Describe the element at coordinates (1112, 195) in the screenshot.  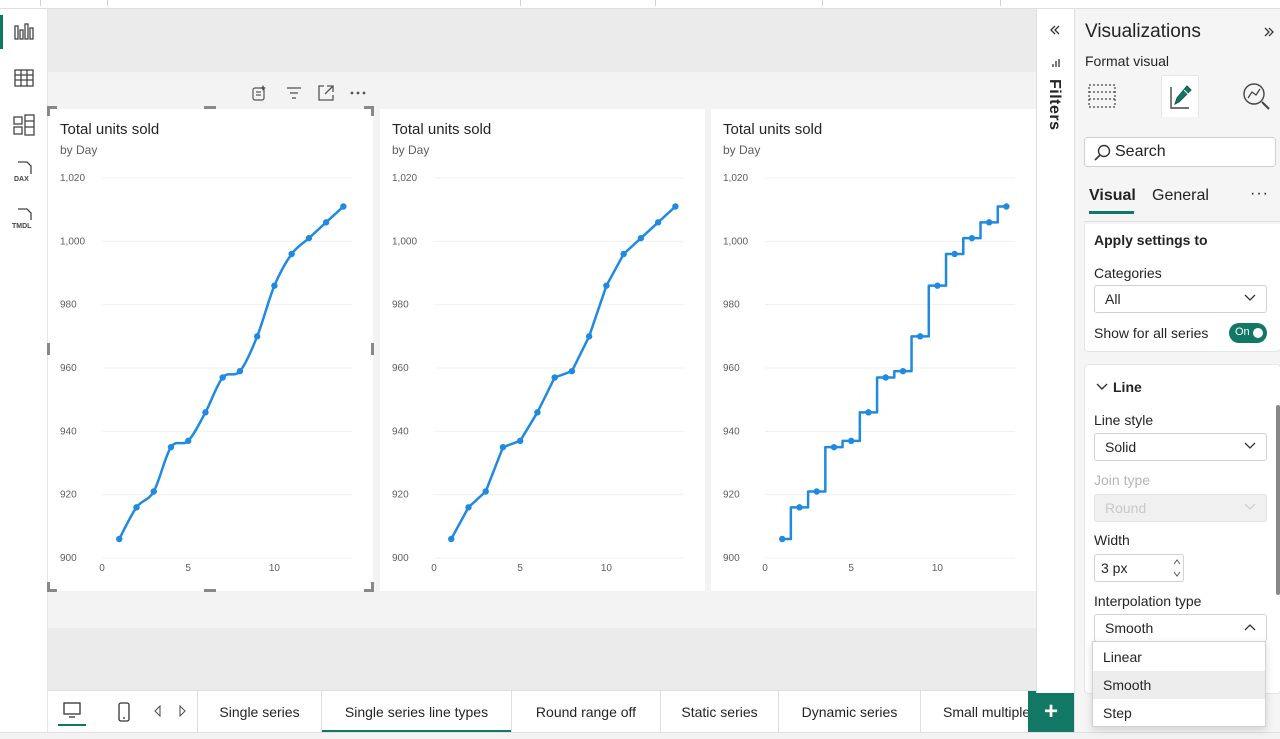
I see `tab-visual: Visual` at that location.